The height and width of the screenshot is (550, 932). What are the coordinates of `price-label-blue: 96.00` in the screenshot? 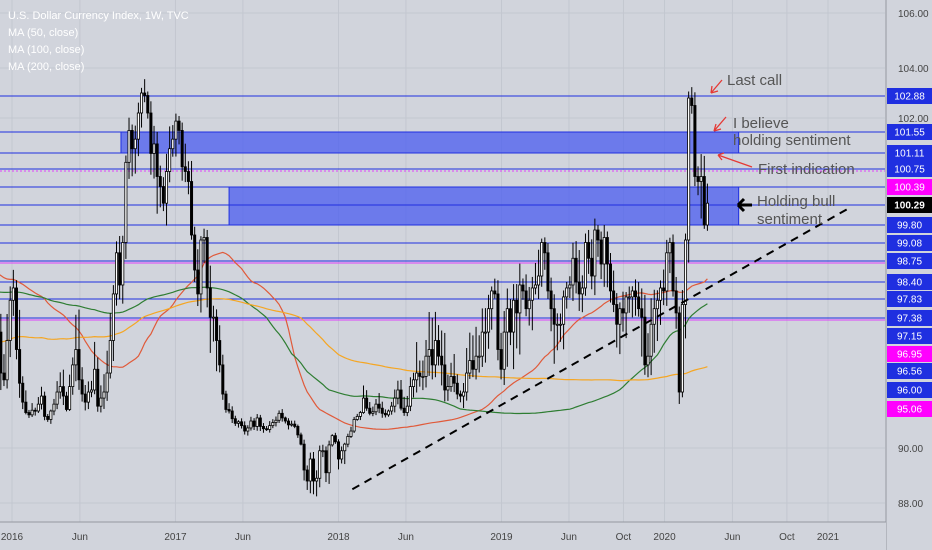 It's located at (909, 390).